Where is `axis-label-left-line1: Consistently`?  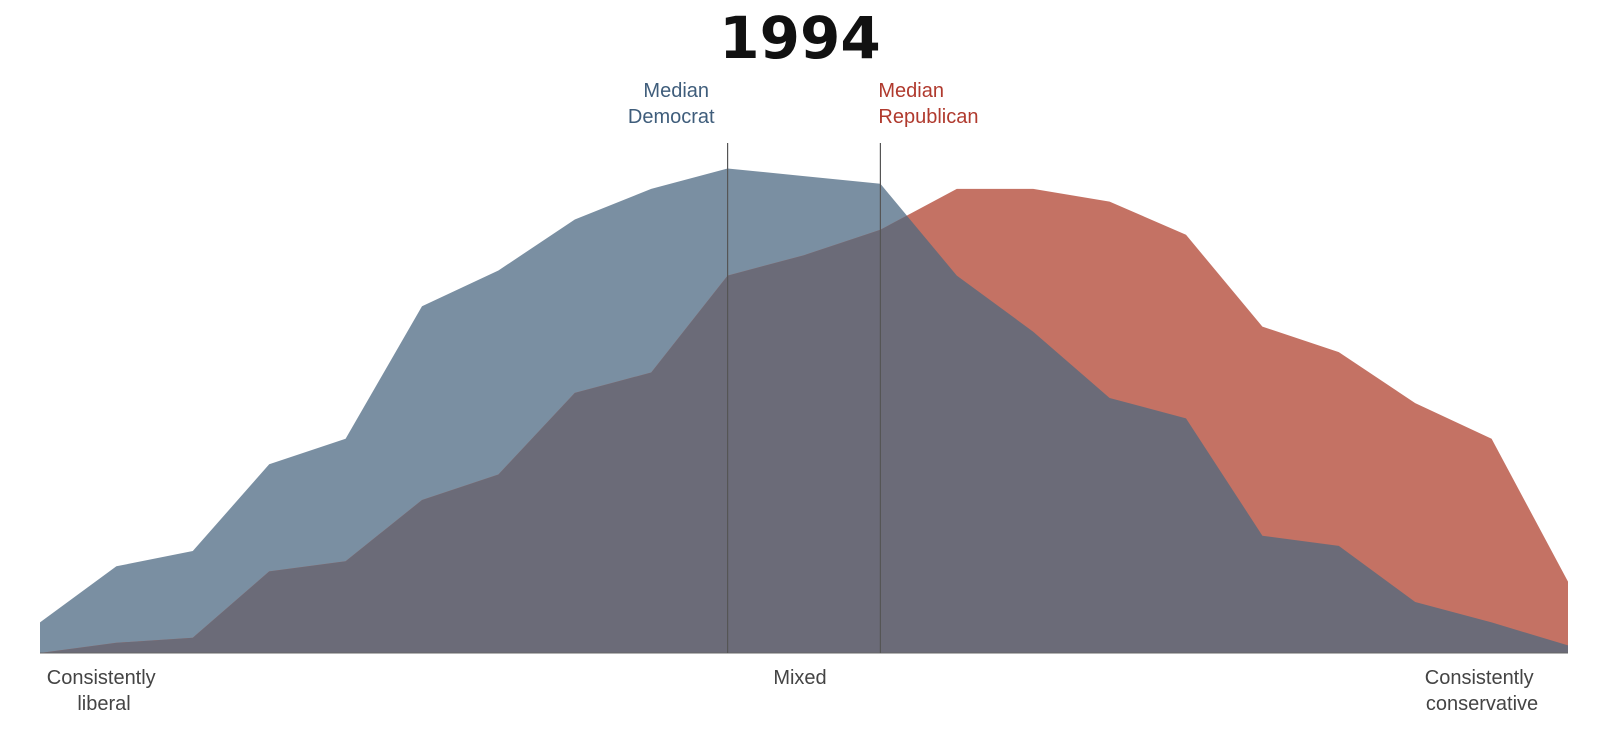 axis-label-left-line1: Consistently is located at coordinates (101, 678).